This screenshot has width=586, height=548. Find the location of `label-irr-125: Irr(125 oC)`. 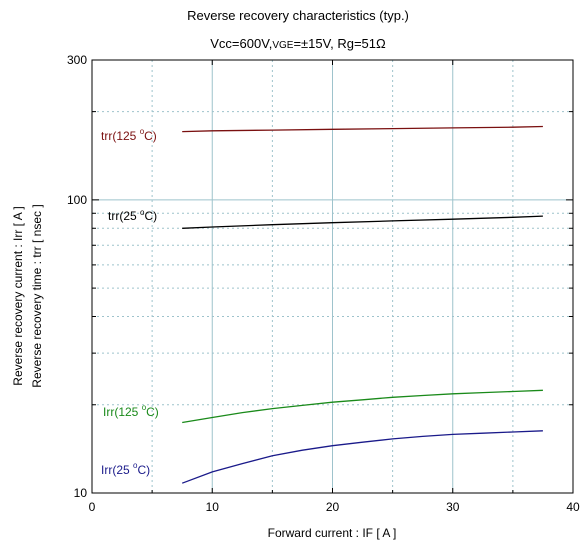

label-irr-125: Irr(125 oC) is located at coordinates (131, 411).